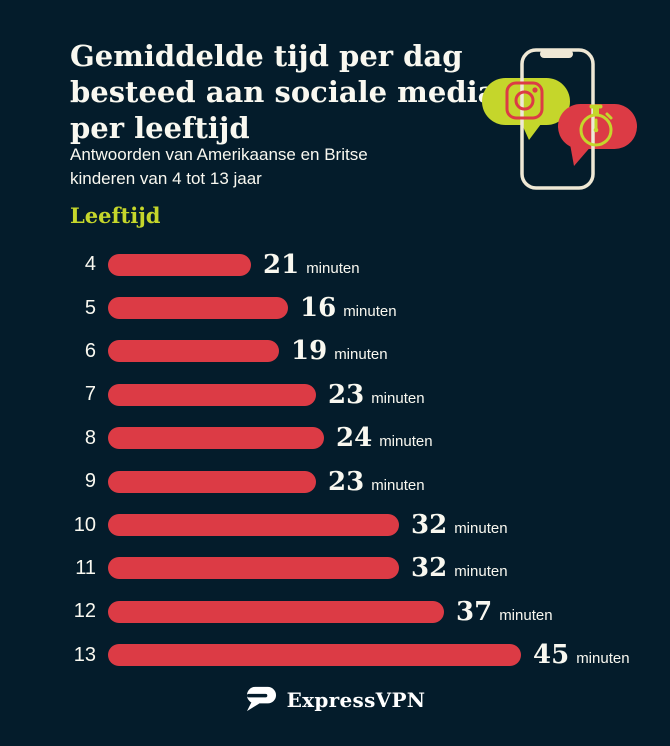  I want to click on chart-row: 6 19 minuten, so click(350, 351).